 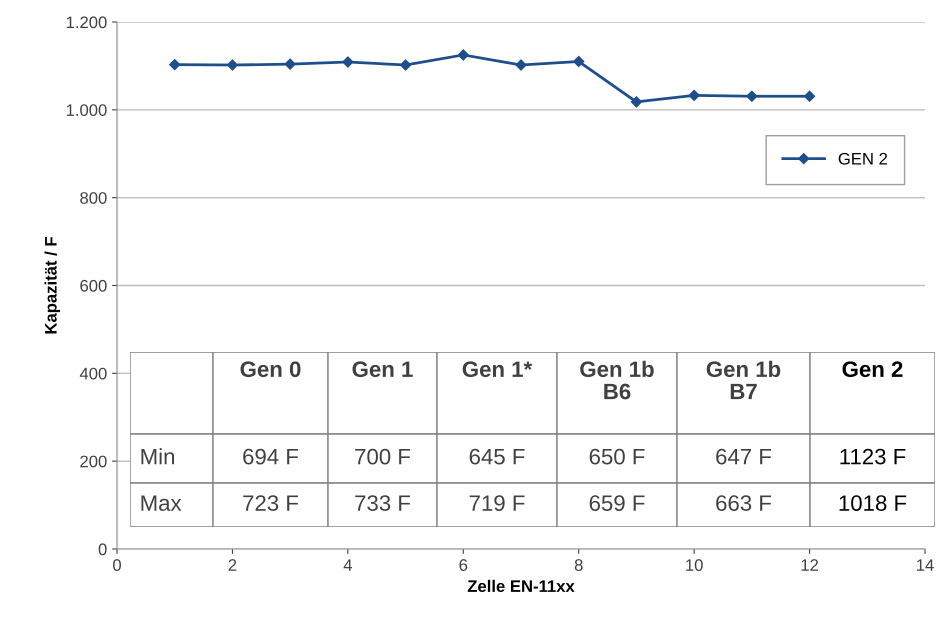 I want to click on category-label: Gen 1b B7, so click(x=743, y=380).